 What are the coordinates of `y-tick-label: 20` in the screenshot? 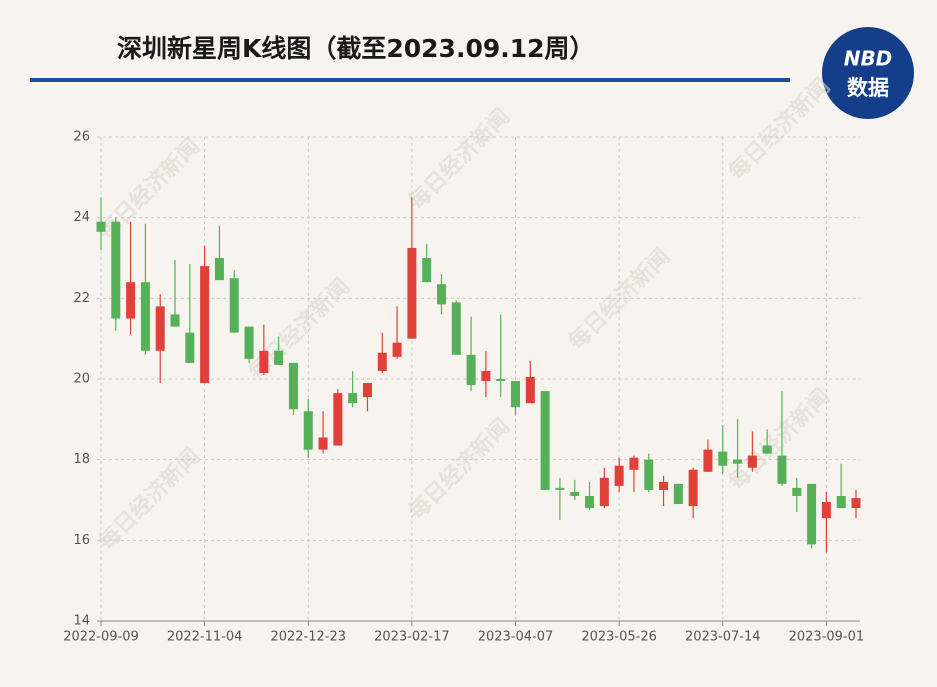 It's located at (81, 379).